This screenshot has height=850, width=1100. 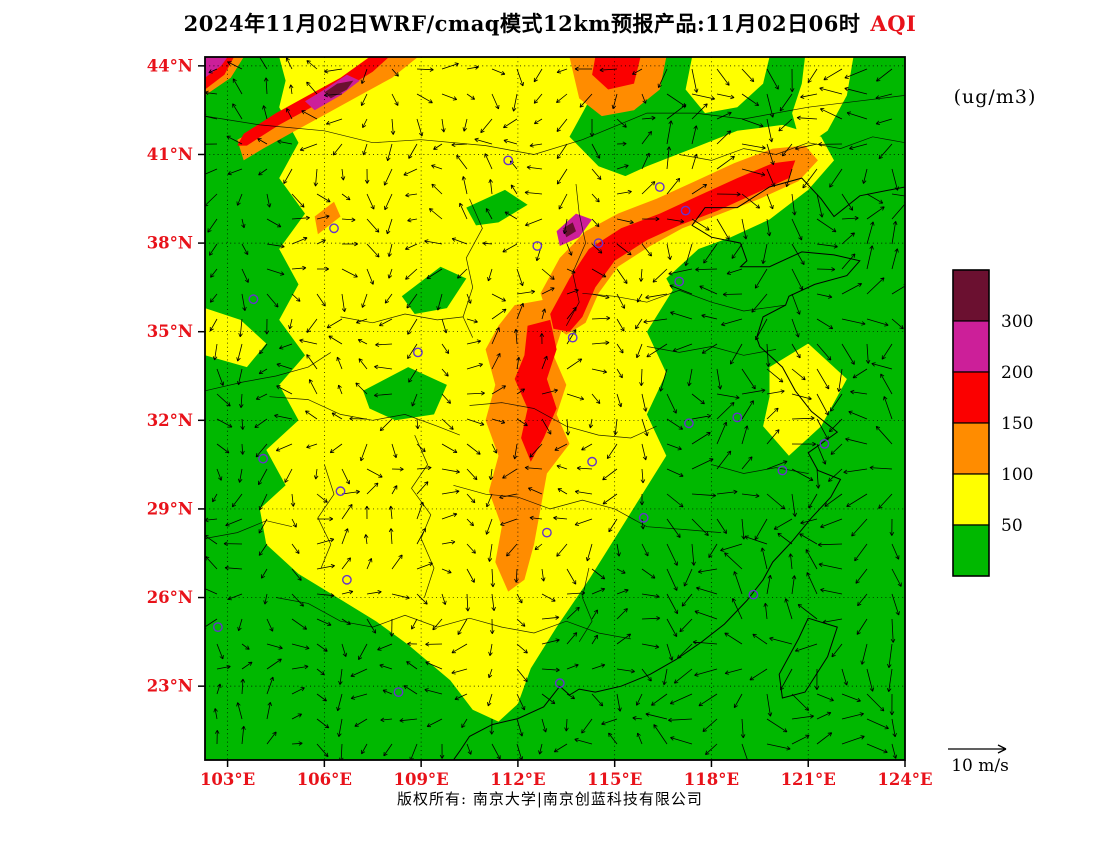 What do you see at coordinates (980, 766) in the screenshot?
I see `wind-scale-label: 10 m/s` at bounding box center [980, 766].